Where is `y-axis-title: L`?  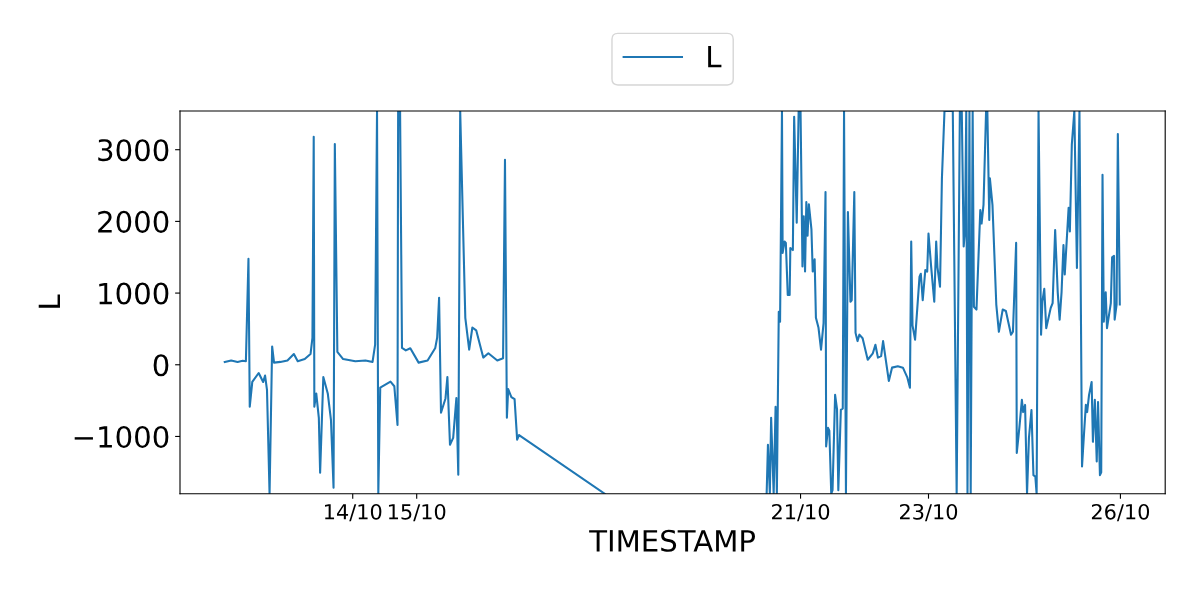 y-axis-title: L is located at coordinates (49, 301).